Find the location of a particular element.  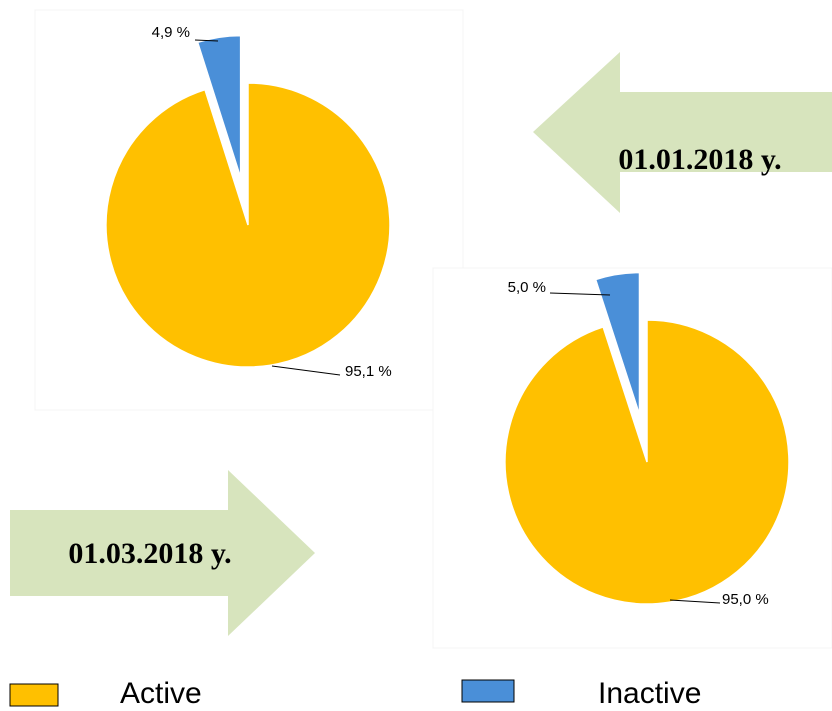

legend-label: Inactive is located at coordinates (649, 693).